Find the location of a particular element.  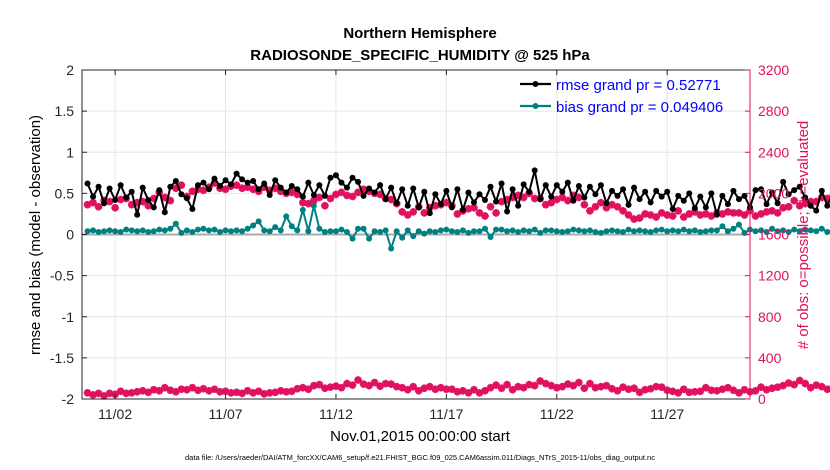

y-tick-label: 0.5 is located at coordinates (65, 193).